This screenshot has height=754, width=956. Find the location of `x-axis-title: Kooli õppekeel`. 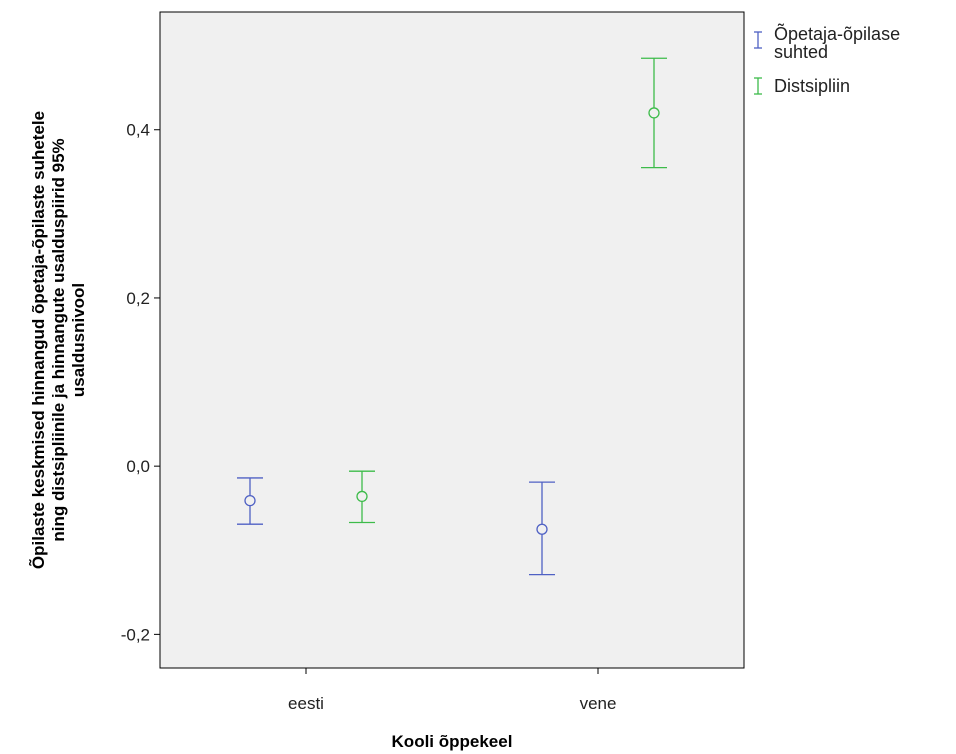

x-axis-title: Kooli õppekeel is located at coordinates (452, 741).